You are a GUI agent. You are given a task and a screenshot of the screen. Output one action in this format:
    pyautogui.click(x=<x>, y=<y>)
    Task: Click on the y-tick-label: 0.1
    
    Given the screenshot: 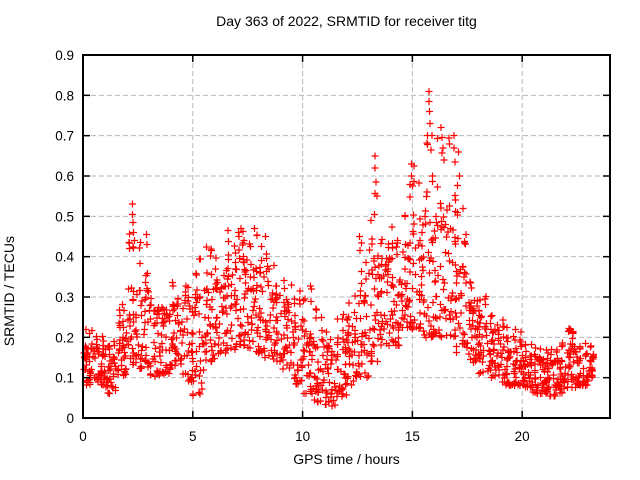 What is the action you would take?
    pyautogui.click(x=64, y=378)
    